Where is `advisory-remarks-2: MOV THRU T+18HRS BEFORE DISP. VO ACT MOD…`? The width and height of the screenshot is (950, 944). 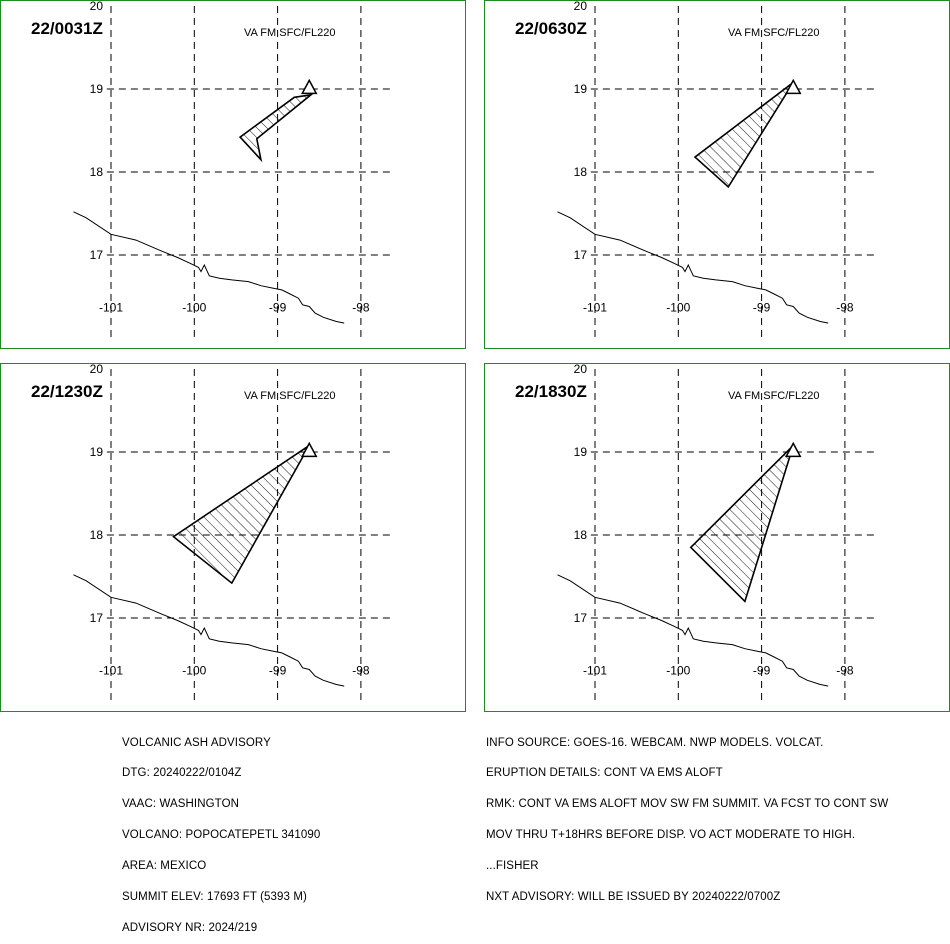 advisory-remarks-2: MOV THRU T+18HRS BEFORE DISP. VO ACT MOD… is located at coordinates (671, 835).